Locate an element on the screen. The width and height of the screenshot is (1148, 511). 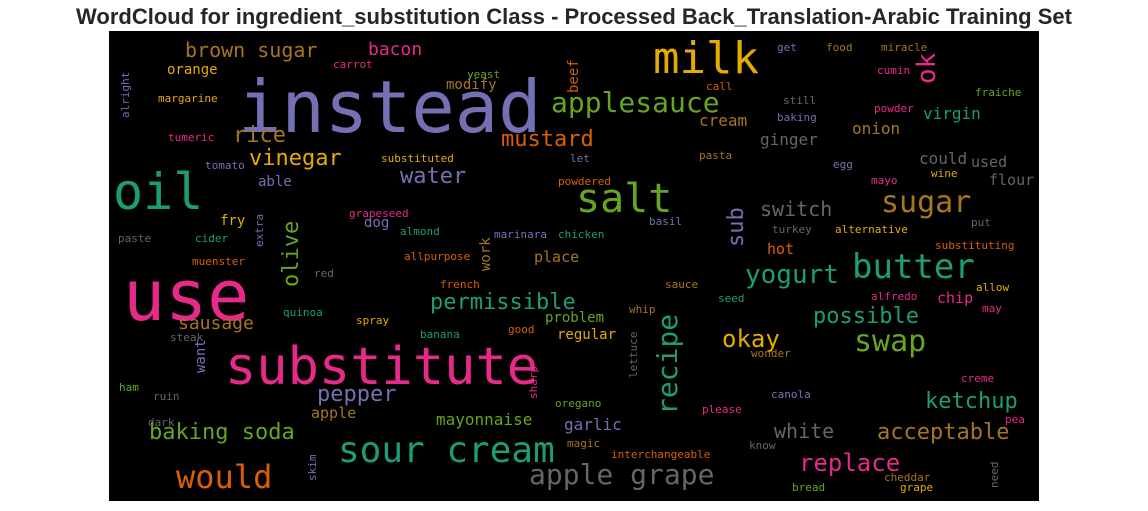
word-cheddar: cheddar is located at coordinates (907, 477).